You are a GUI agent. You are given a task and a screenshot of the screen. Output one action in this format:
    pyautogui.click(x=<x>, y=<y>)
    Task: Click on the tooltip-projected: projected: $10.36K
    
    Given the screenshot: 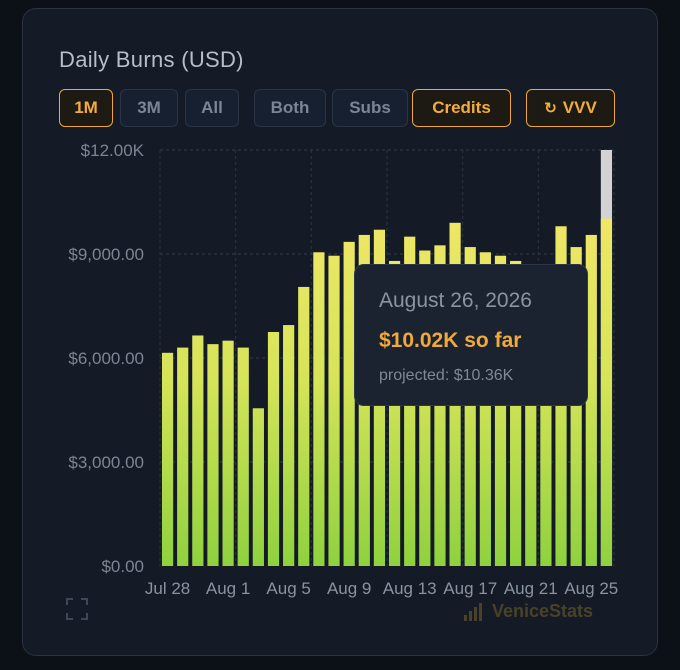 What is the action you would take?
    pyautogui.click(x=446, y=375)
    